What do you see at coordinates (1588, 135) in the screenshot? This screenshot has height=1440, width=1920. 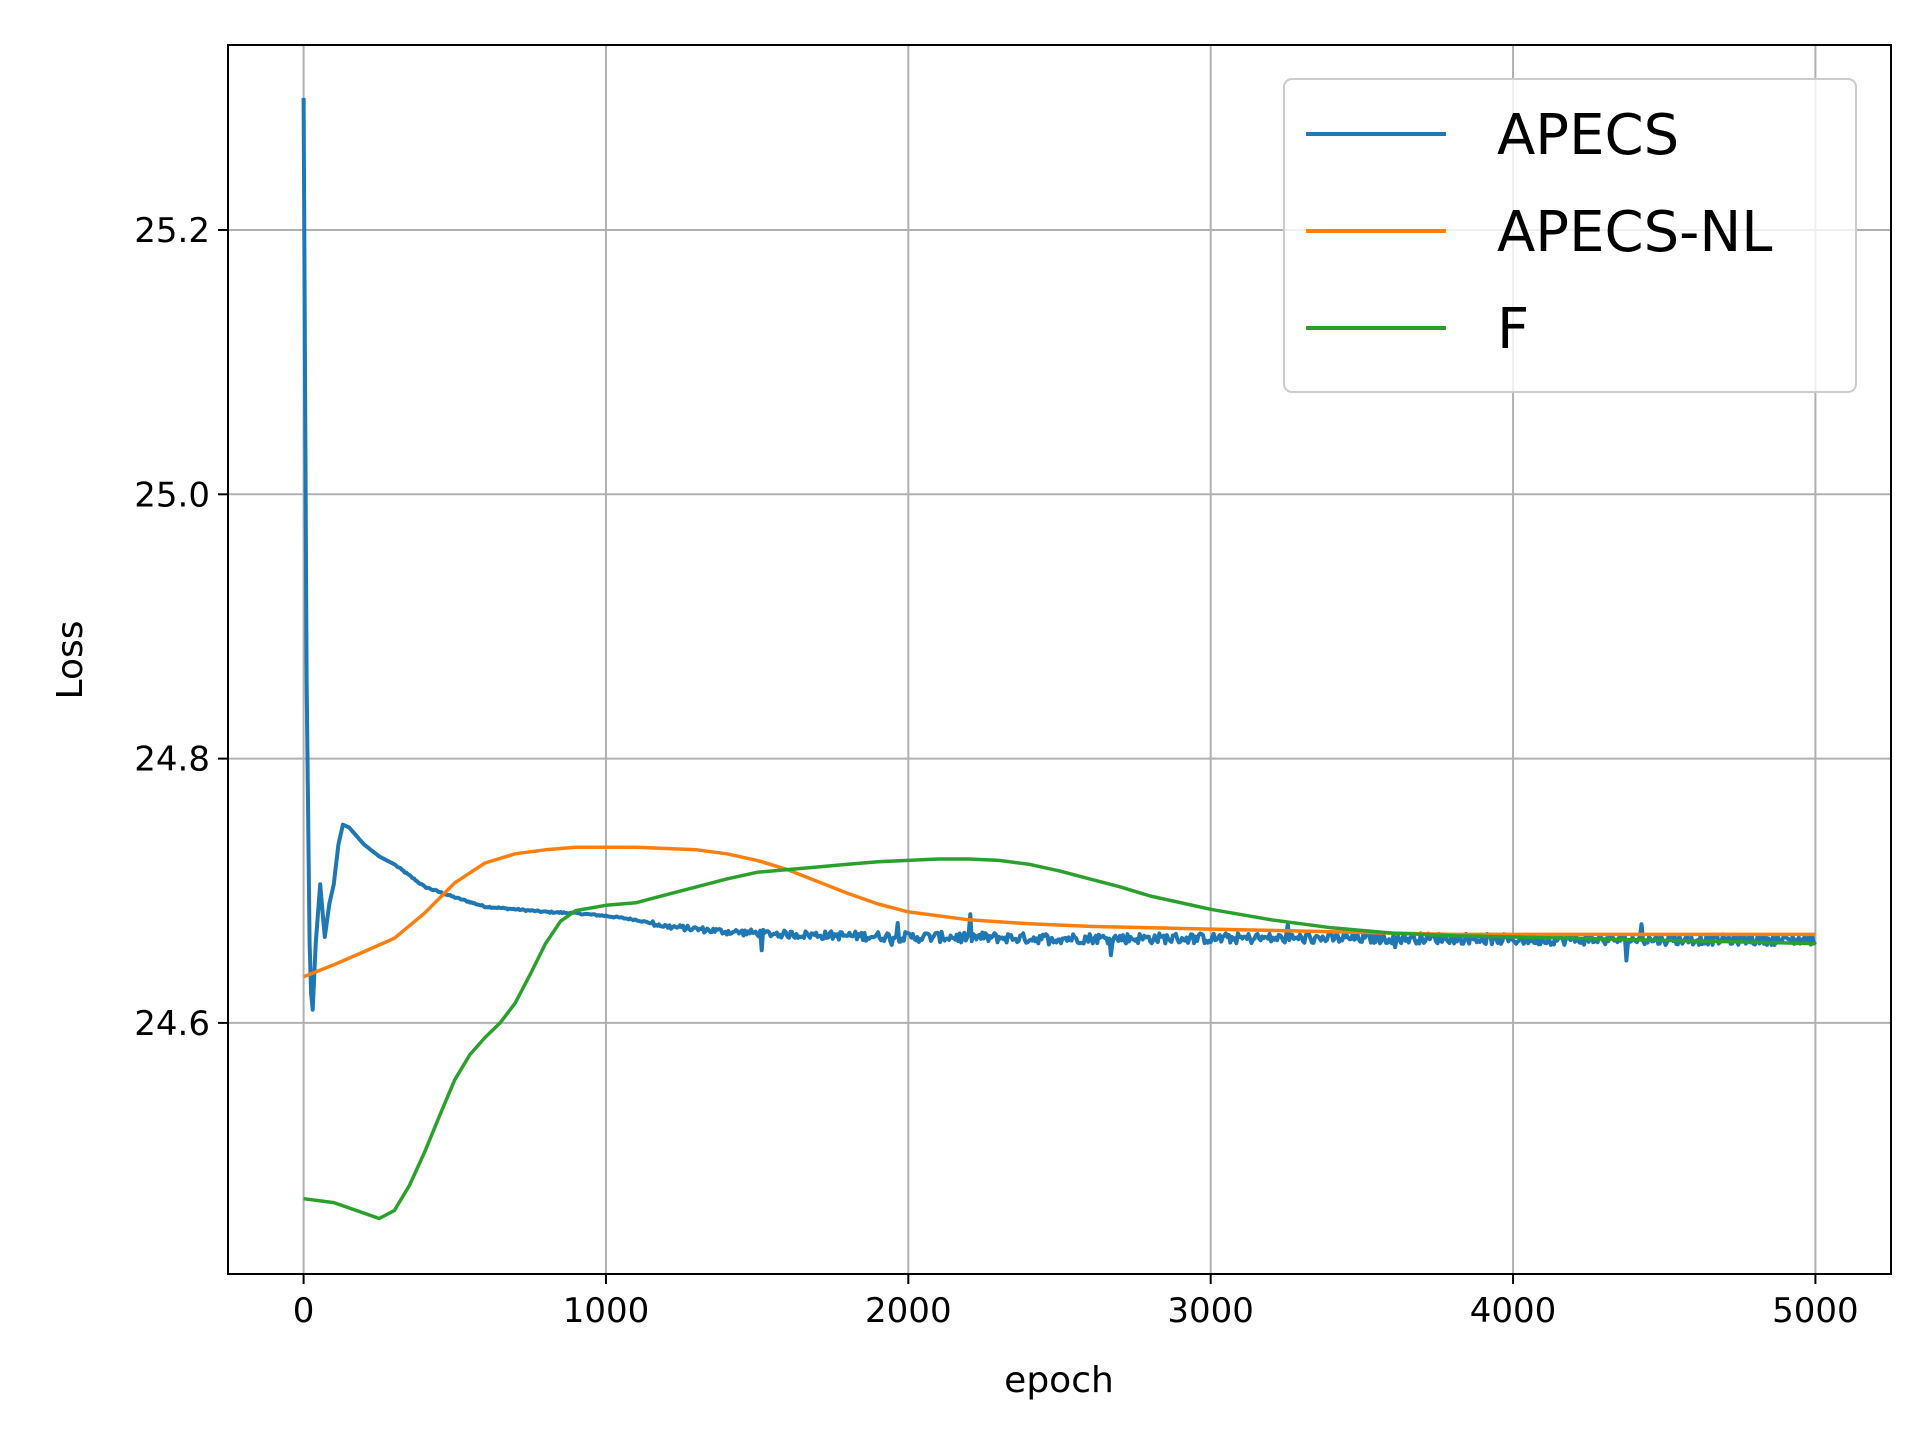 I see `legend-label-apecs: APECS` at bounding box center [1588, 135].